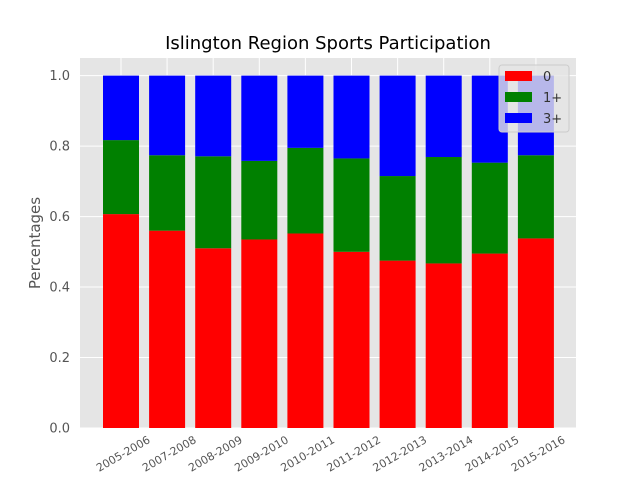  What do you see at coordinates (59, 429) in the screenshot?
I see `y-tick-label: 0.0` at bounding box center [59, 429].